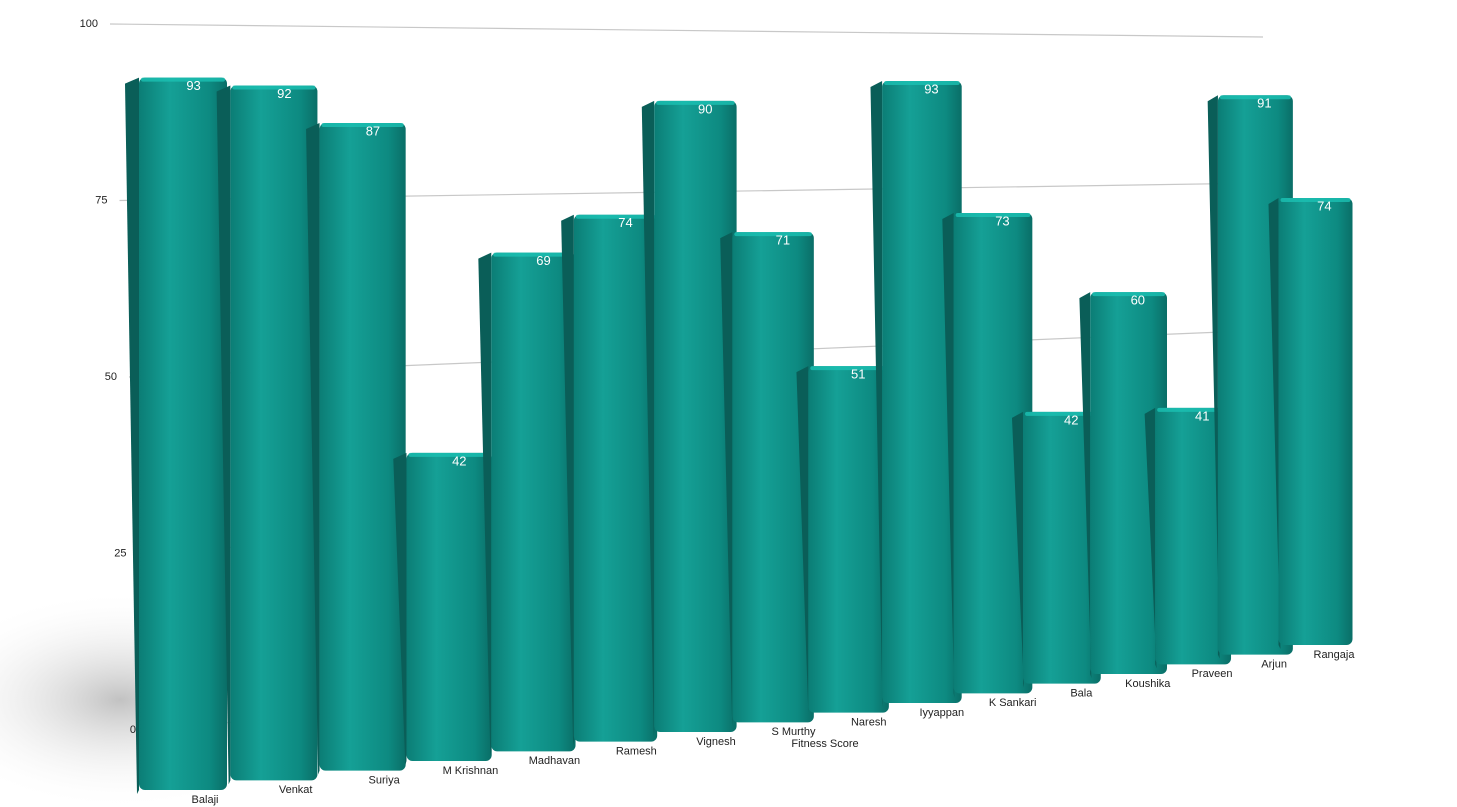 Image resolution: width=1457 pixels, height=807 pixels. Describe the element at coordinates (471, 771) in the screenshot. I see `x-tick-label: M Krishnan` at that location.